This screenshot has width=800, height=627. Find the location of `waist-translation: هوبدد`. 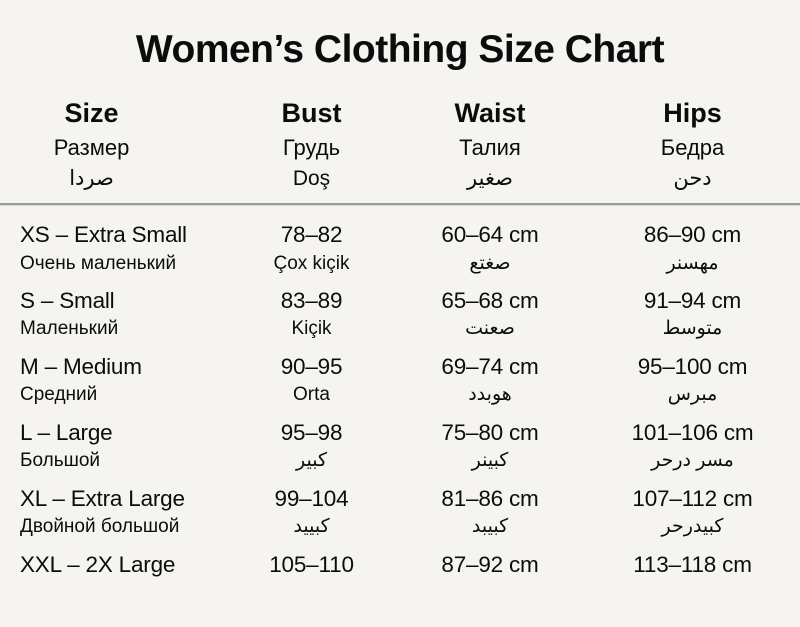

waist-translation: هوبدد is located at coordinates (490, 395).